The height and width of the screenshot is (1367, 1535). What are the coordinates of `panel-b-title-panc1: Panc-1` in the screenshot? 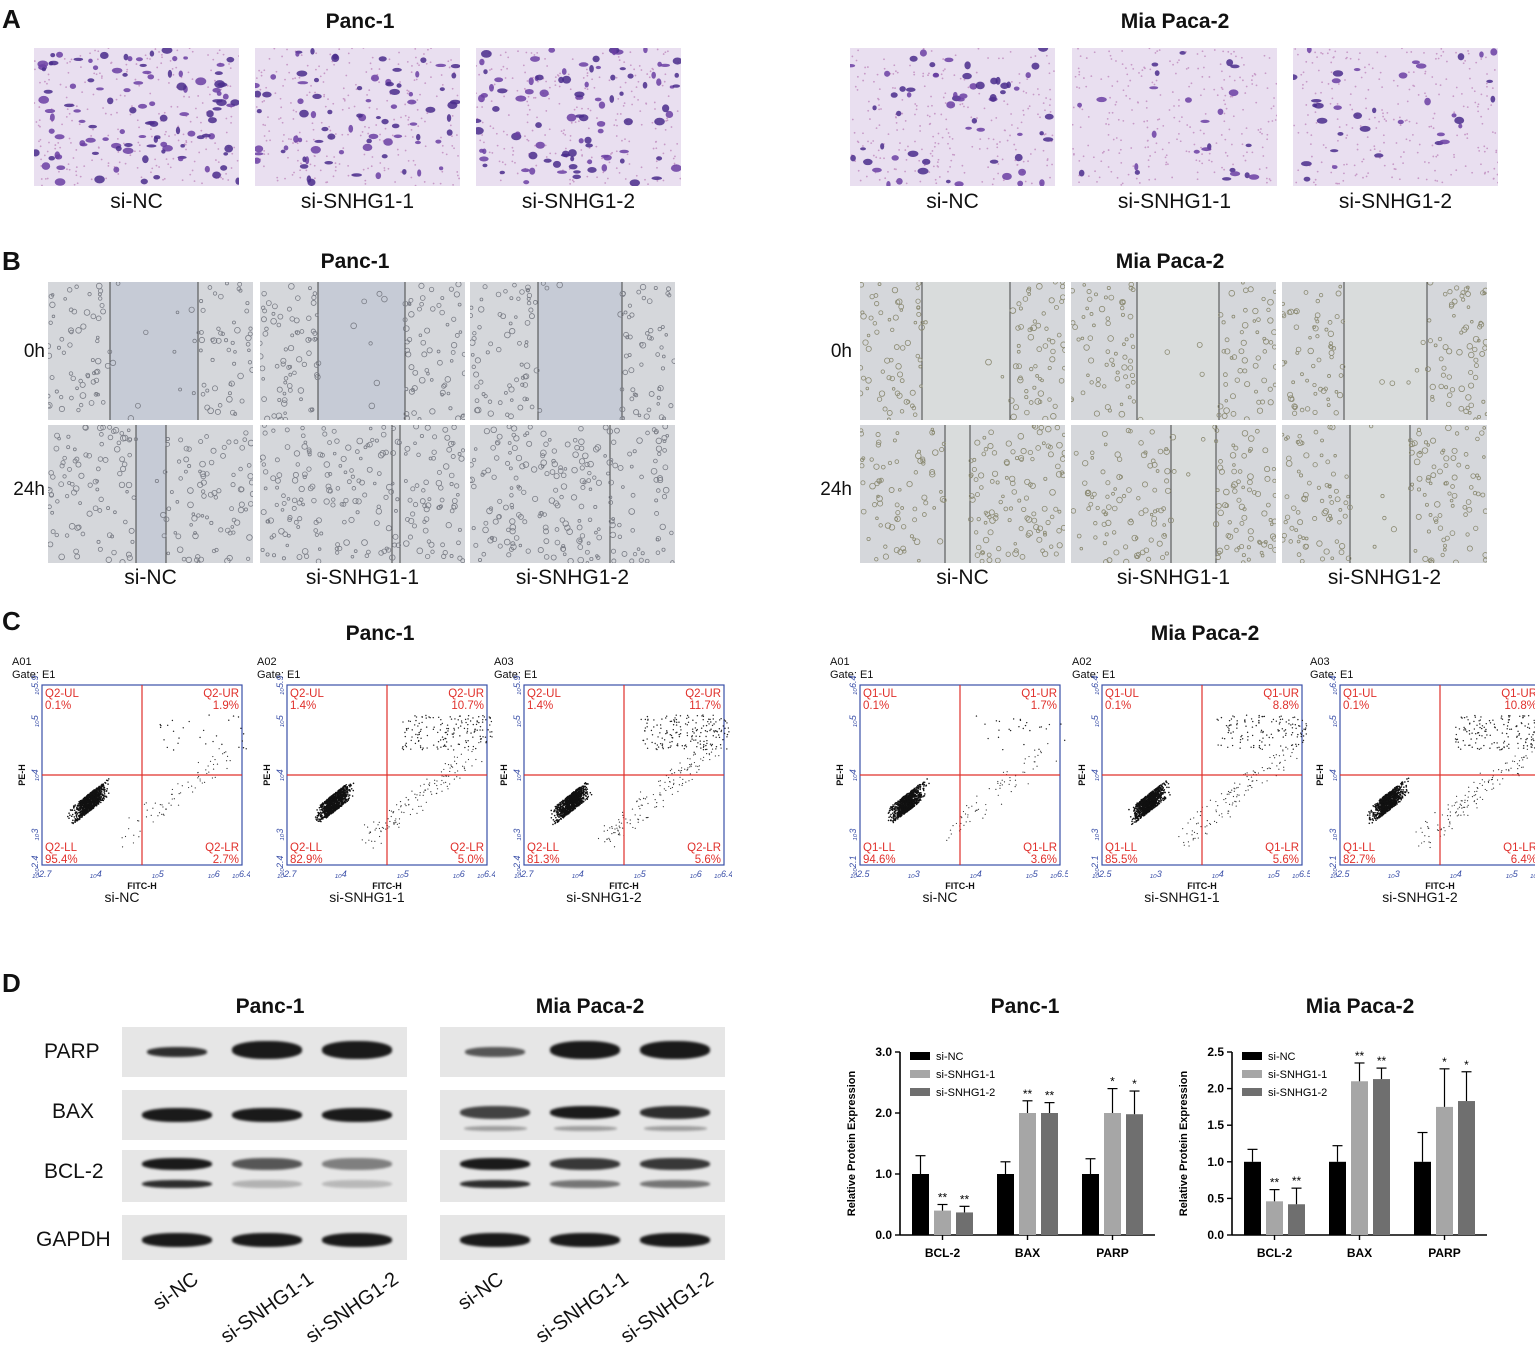 It's located at (355, 262).